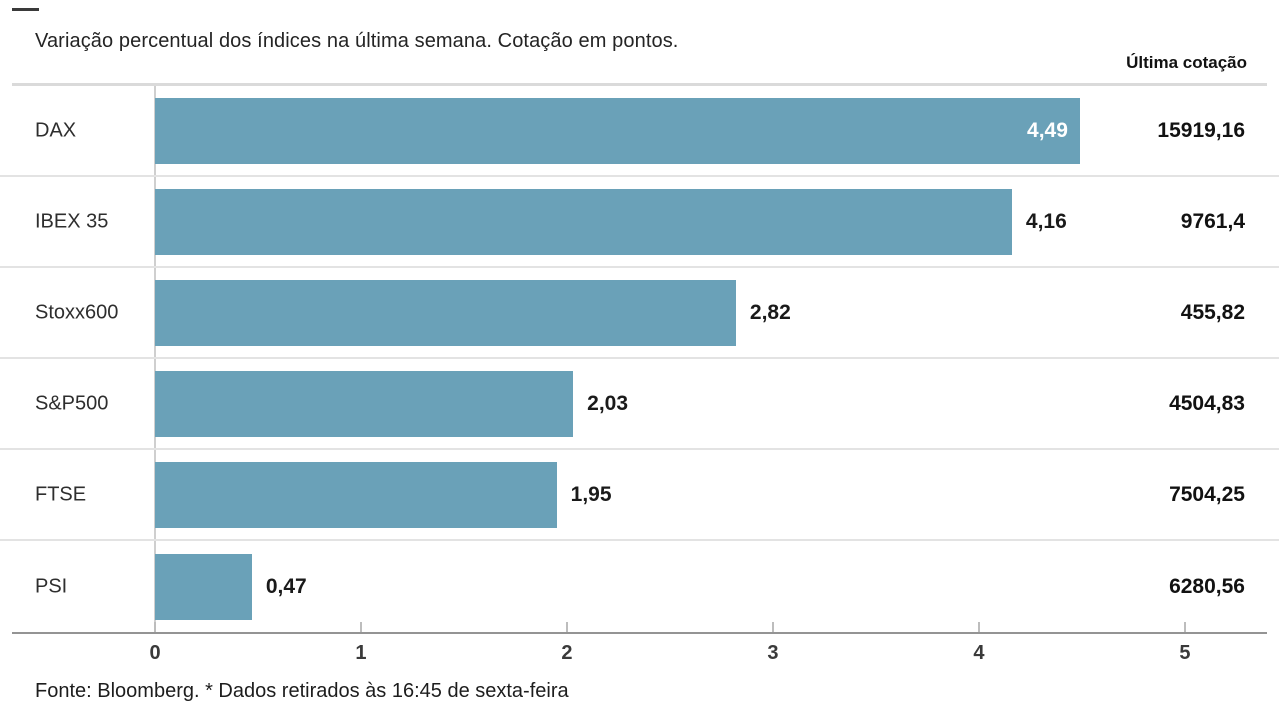 Image resolution: width=1279 pixels, height=721 pixels. What do you see at coordinates (705, 586) in the screenshot?
I see `bar-track: 0,47` at bounding box center [705, 586].